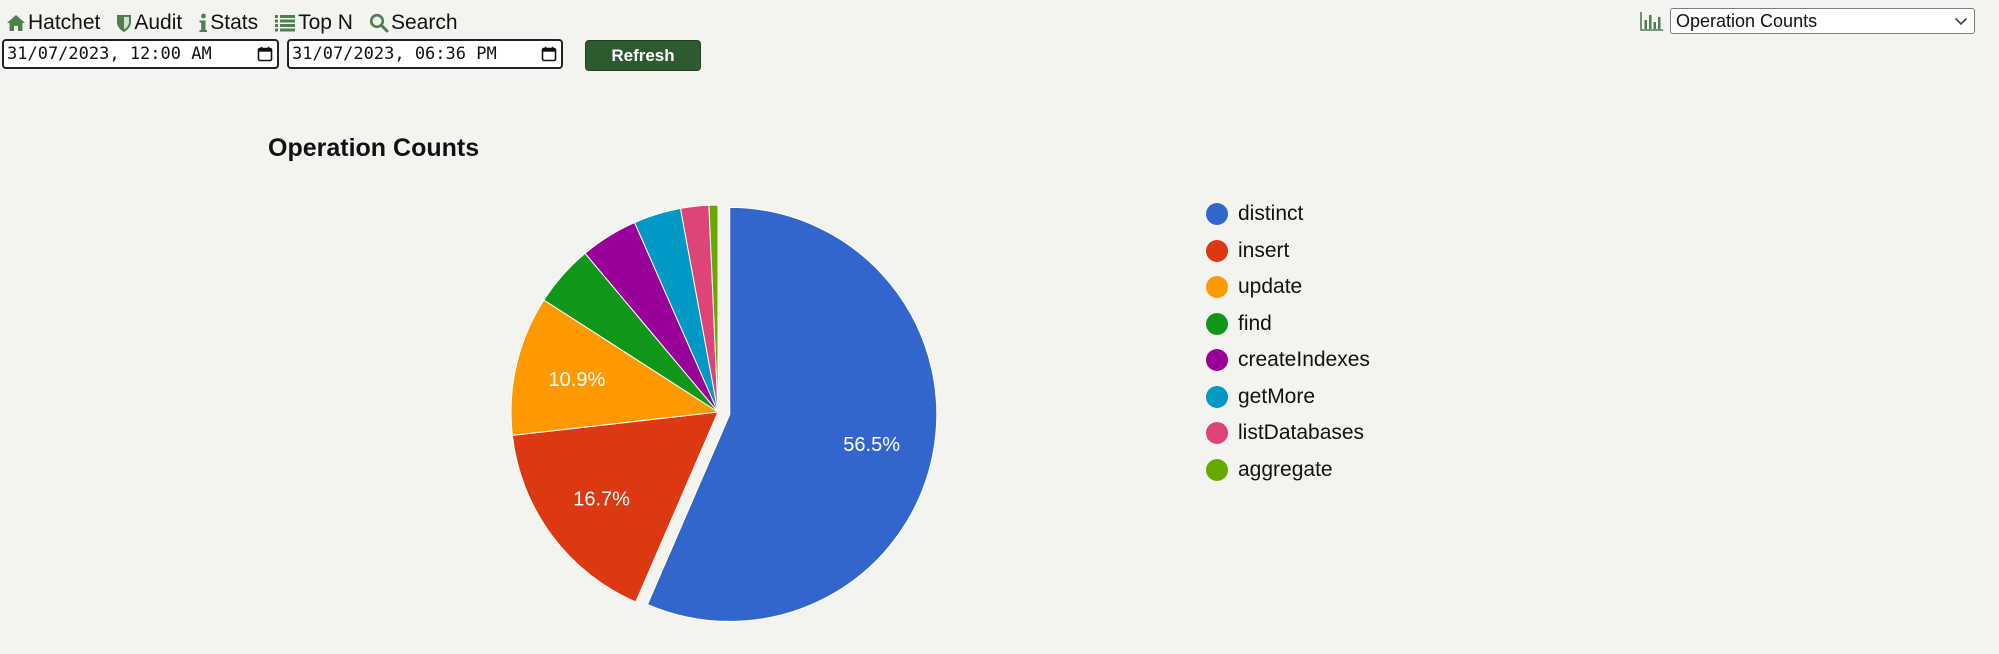 The height and width of the screenshot is (654, 1999). What do you see at coordinates (643, 55) in the screenshot?
I see `refresh-button: Refresh` at bounding box center [643, 55].